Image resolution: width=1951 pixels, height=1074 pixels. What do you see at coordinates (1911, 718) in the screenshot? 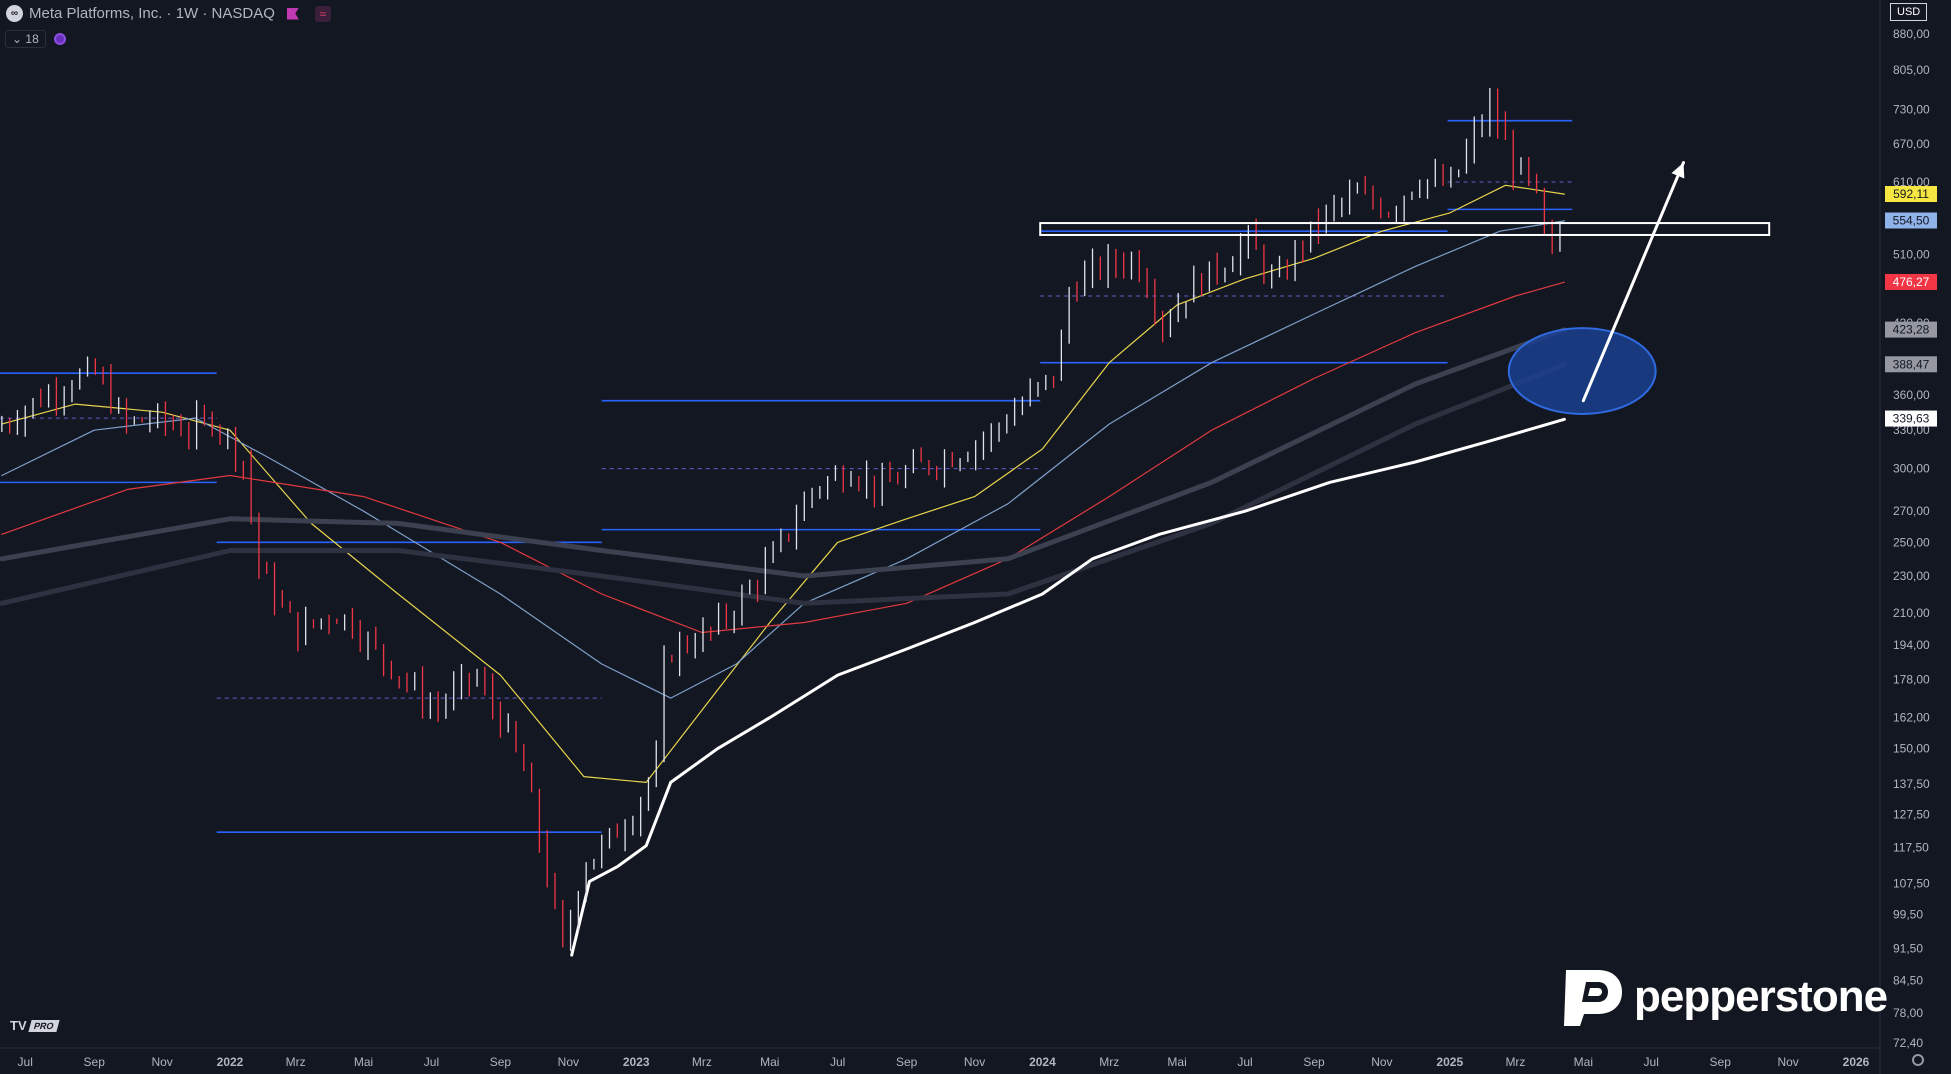
I see `y-tick-label: 162,00` at bounding box center [1911, 718].